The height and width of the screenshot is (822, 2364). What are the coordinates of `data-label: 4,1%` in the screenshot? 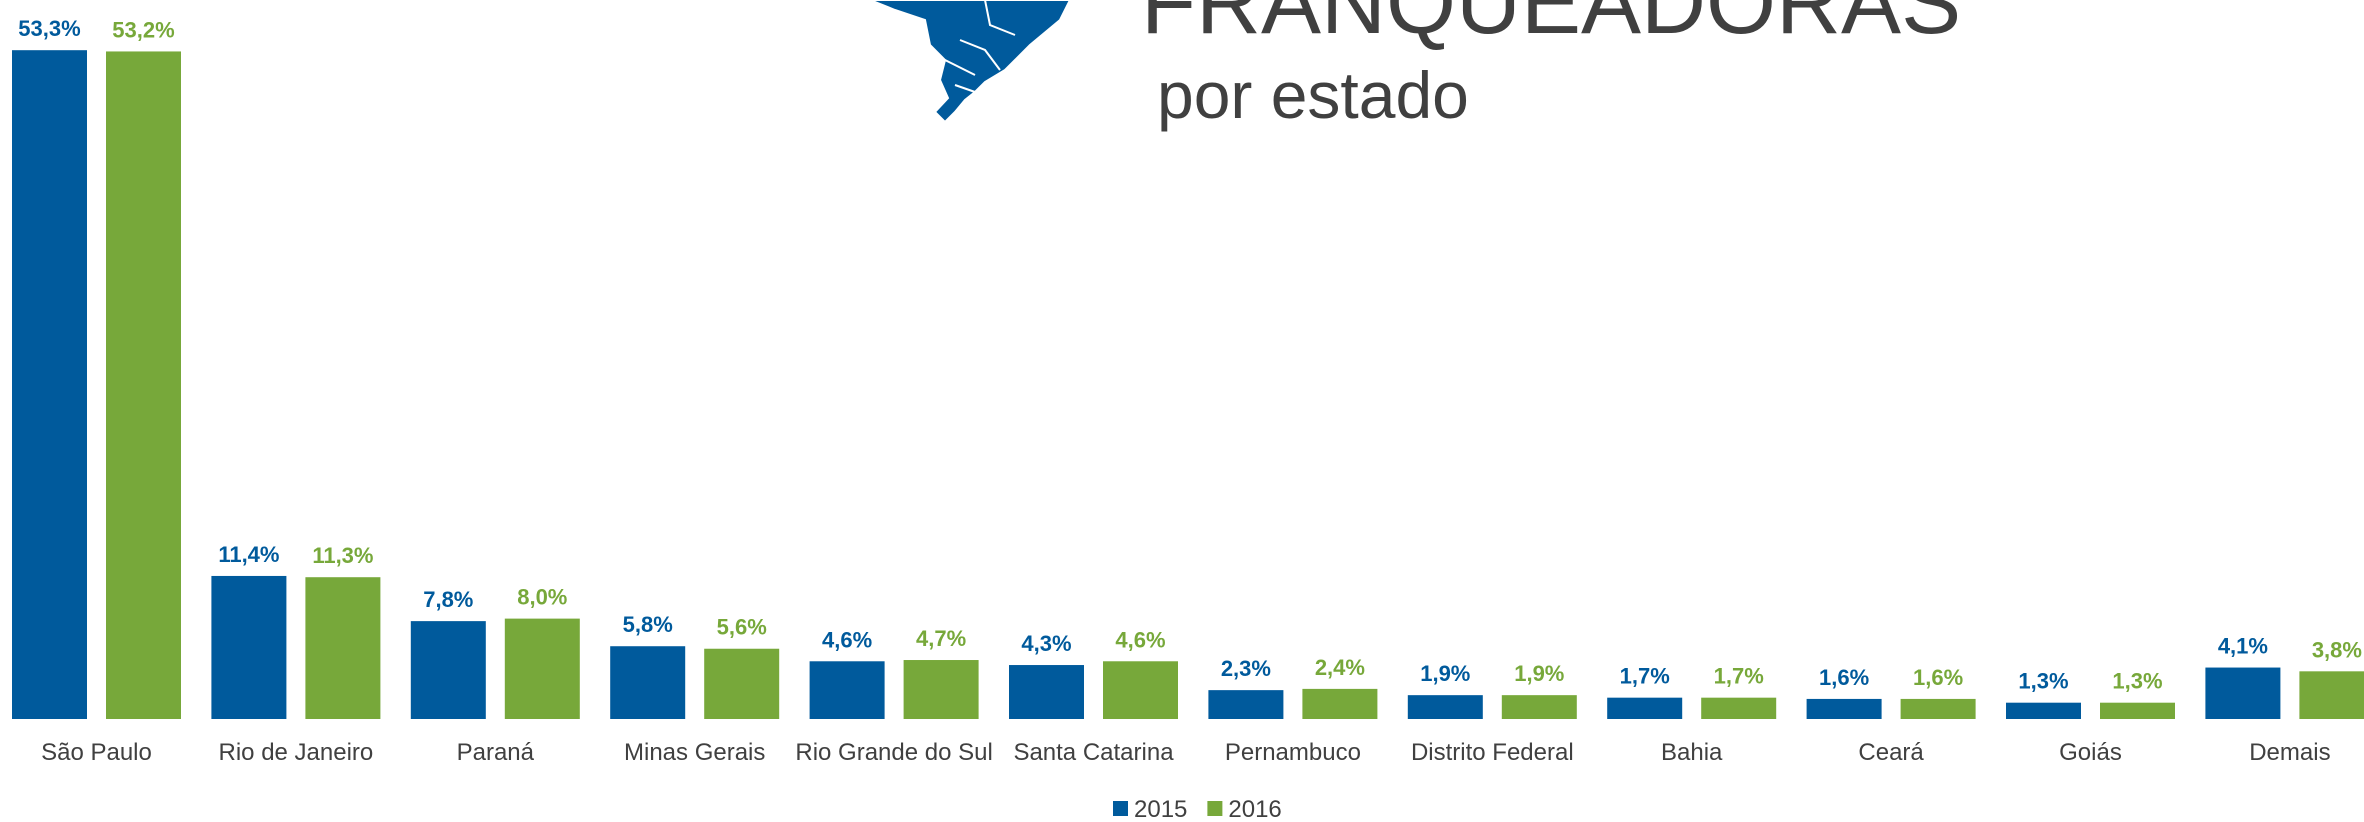 It's located at (2243, 646).